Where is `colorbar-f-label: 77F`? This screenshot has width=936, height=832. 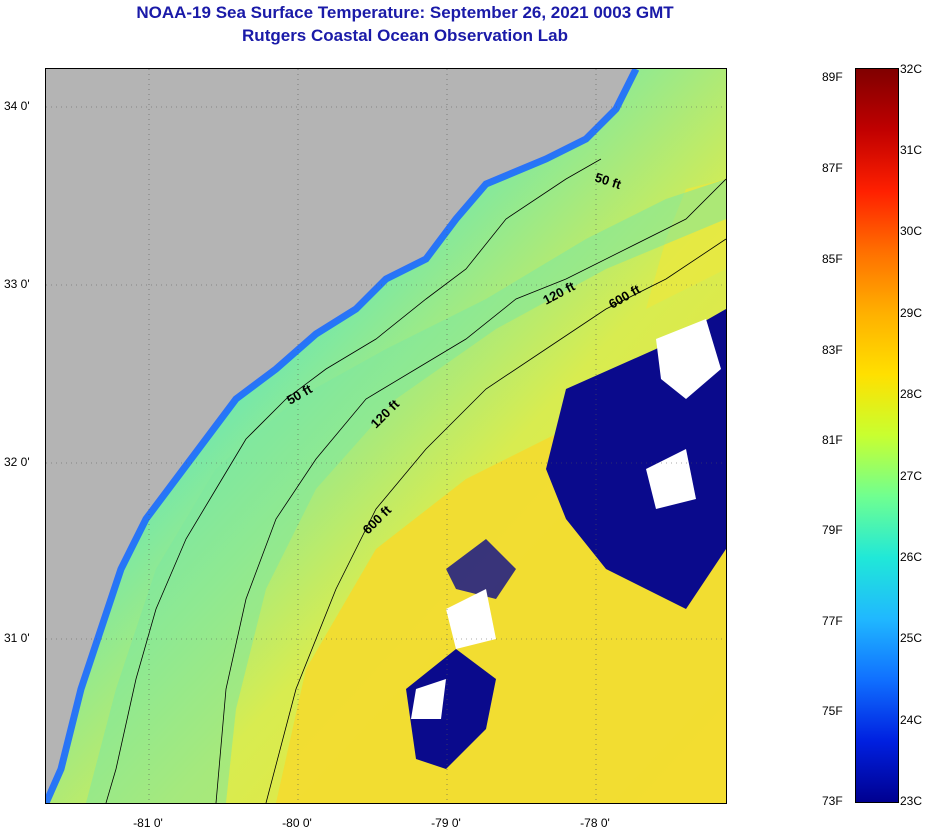
colorbar-f-label: 77F is located at coordinates (832, 621).